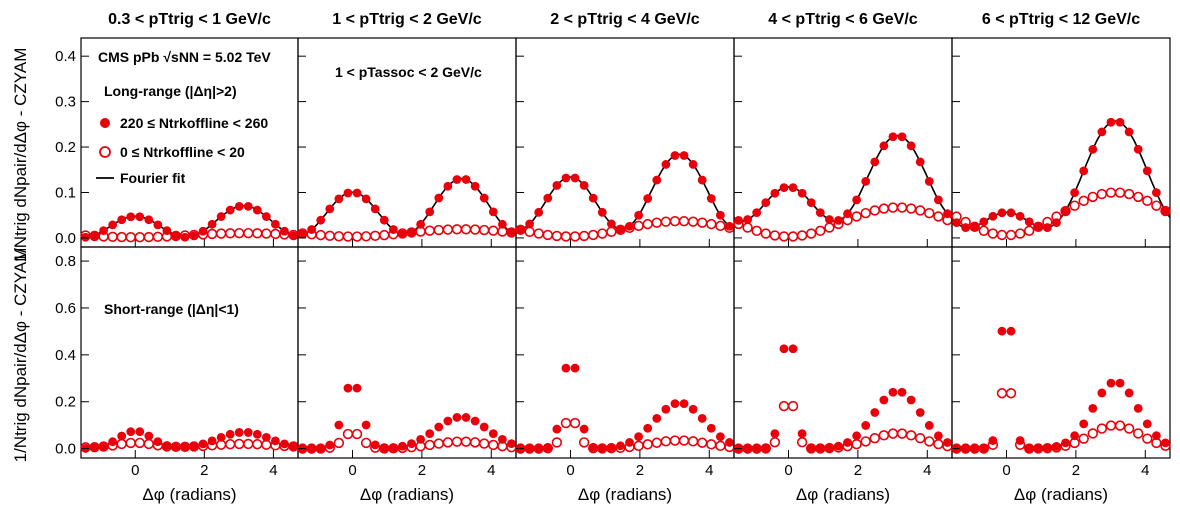 This screenshot has width=1180, height=511. Describe the element at coordinates (408, 72) in the screenshot. I see `assoc-label: 1 < pTassoc < 2 GeV/c` at that location.